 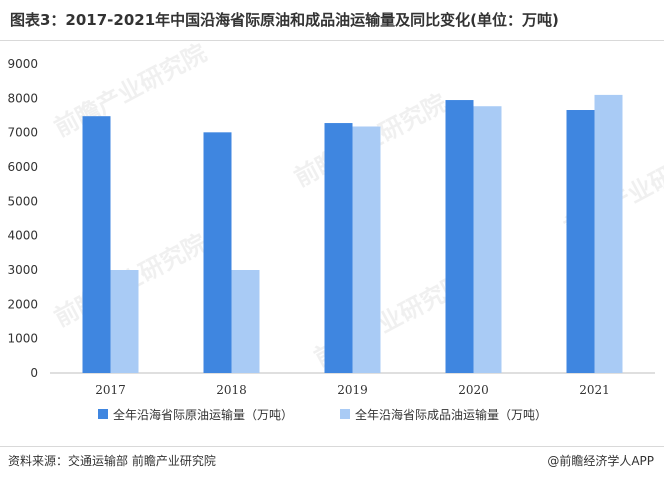 I want to click on x-tick-label: 2018, so click(x=231, y=390).